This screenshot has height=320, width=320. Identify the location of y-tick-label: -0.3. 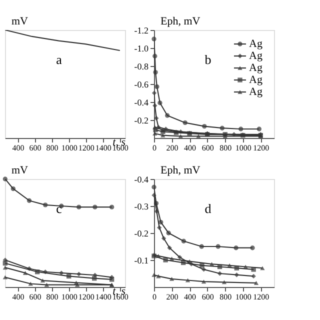
(141, 207).